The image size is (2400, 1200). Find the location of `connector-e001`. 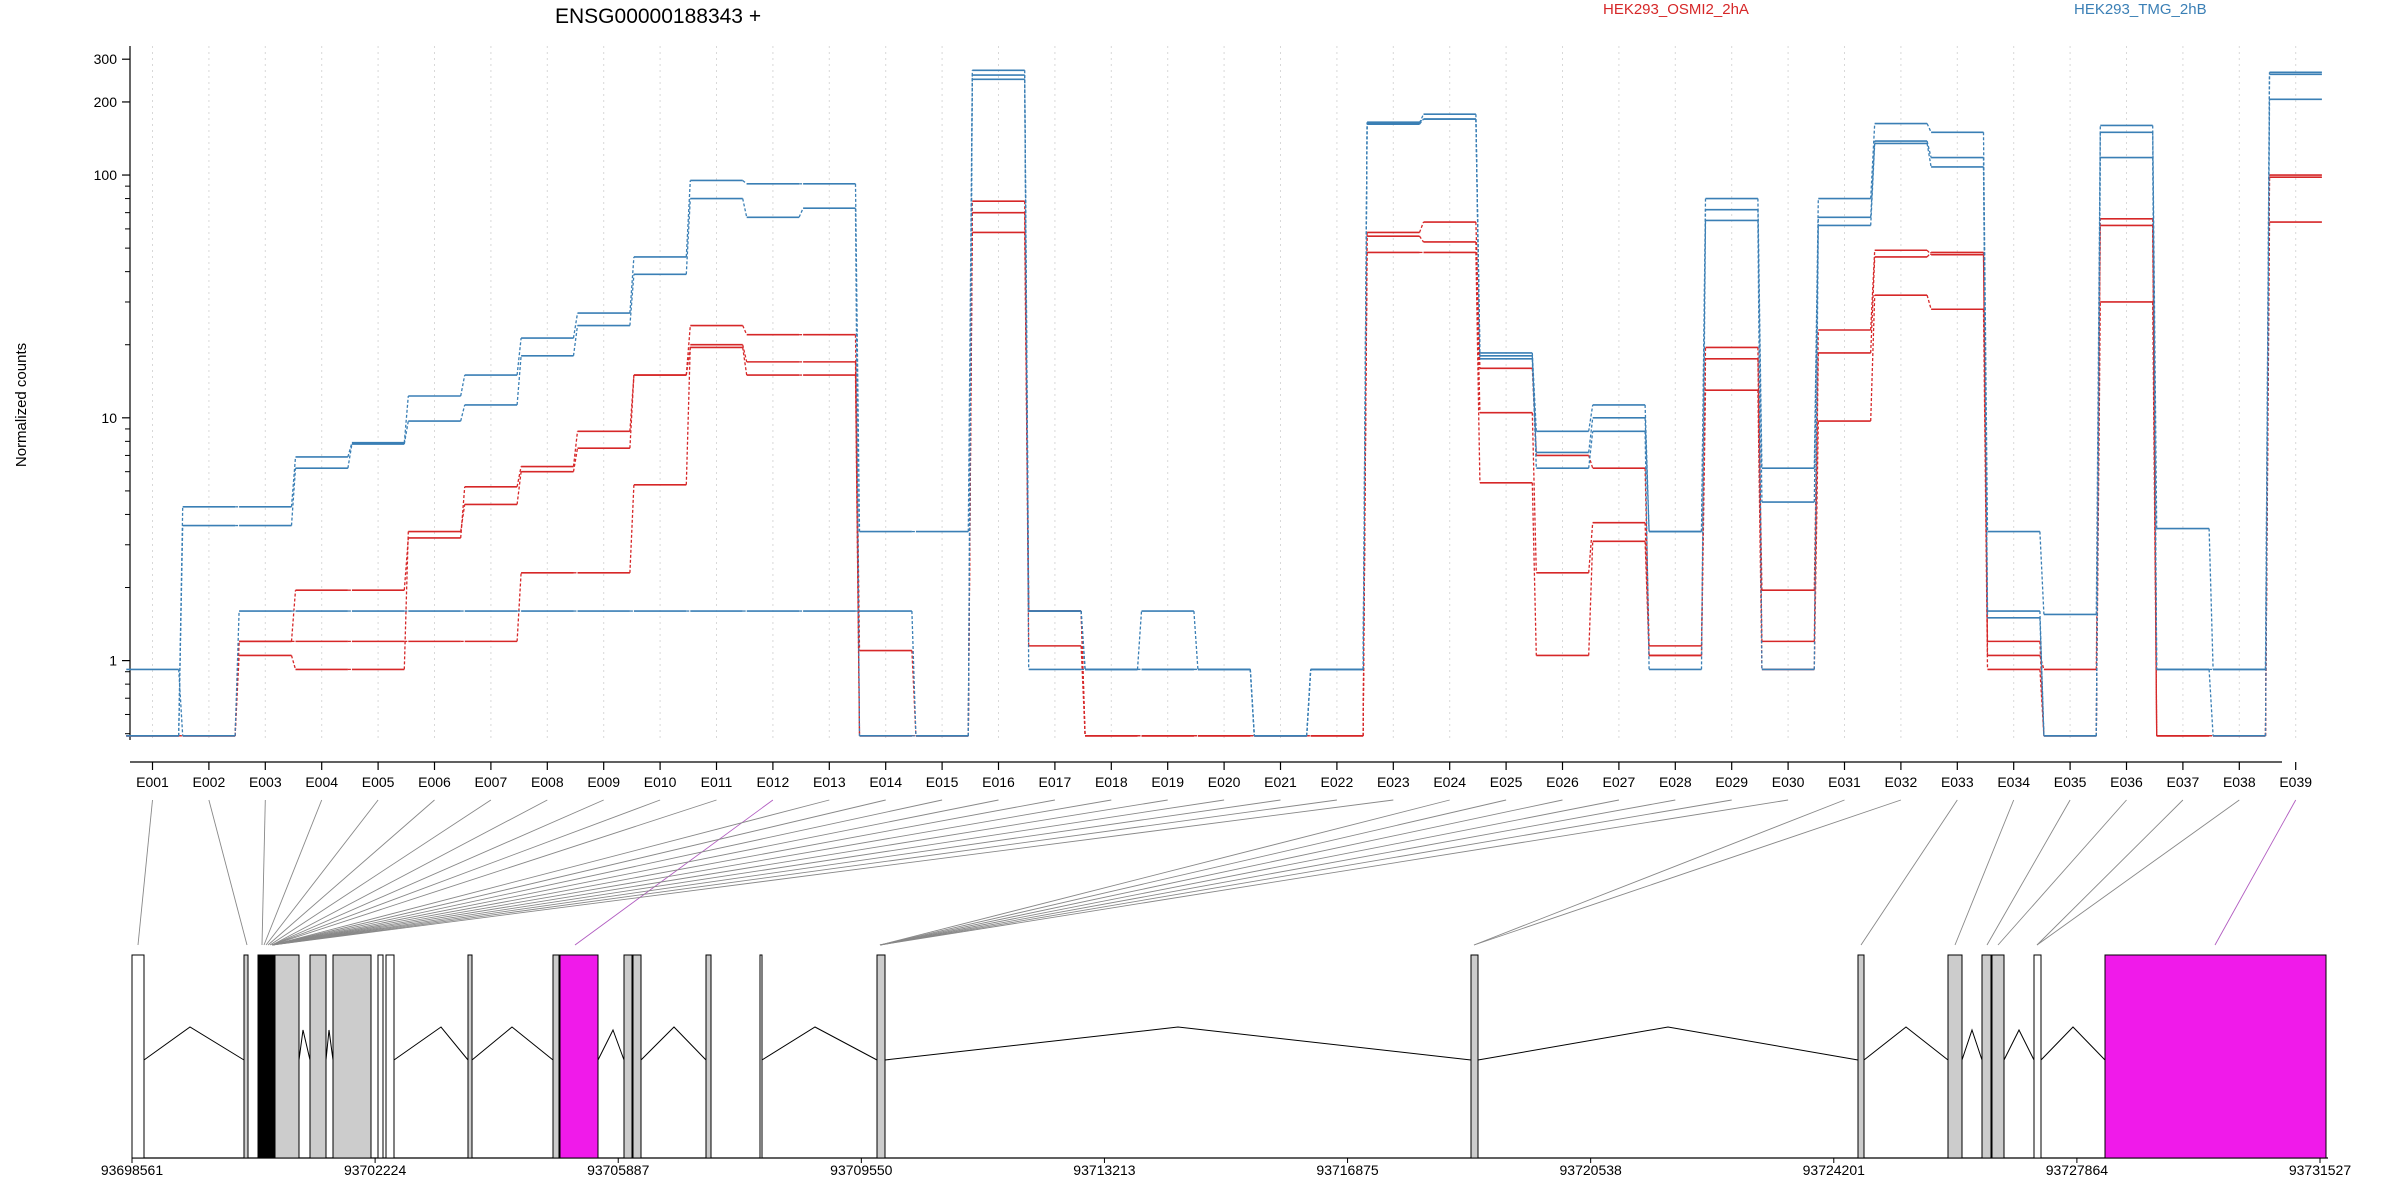

connector-e001 is located at coordinates (145, 872).